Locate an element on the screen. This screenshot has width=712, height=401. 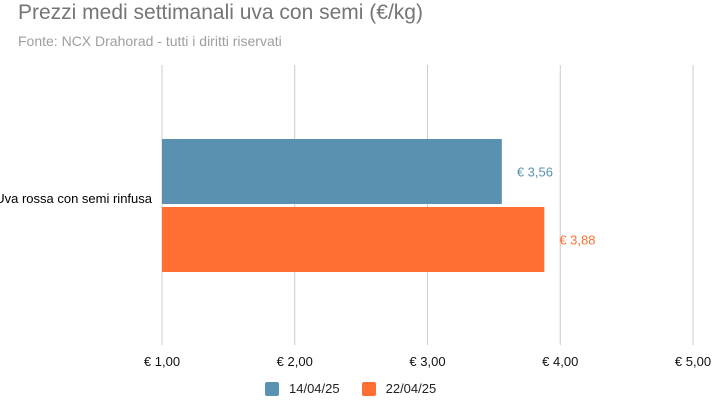
legend-label-2: 22/04/25 is located at coordinates (411, 388).